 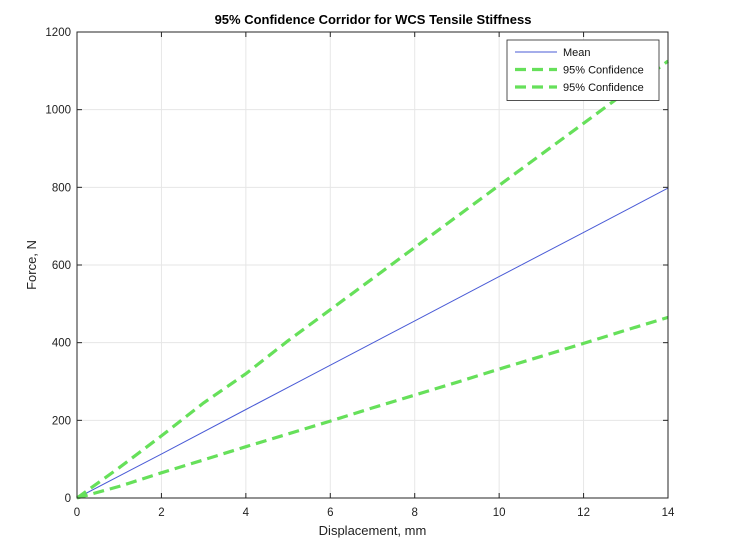 I want to click on x-tick-label: 14, so click(x=668, y=513).